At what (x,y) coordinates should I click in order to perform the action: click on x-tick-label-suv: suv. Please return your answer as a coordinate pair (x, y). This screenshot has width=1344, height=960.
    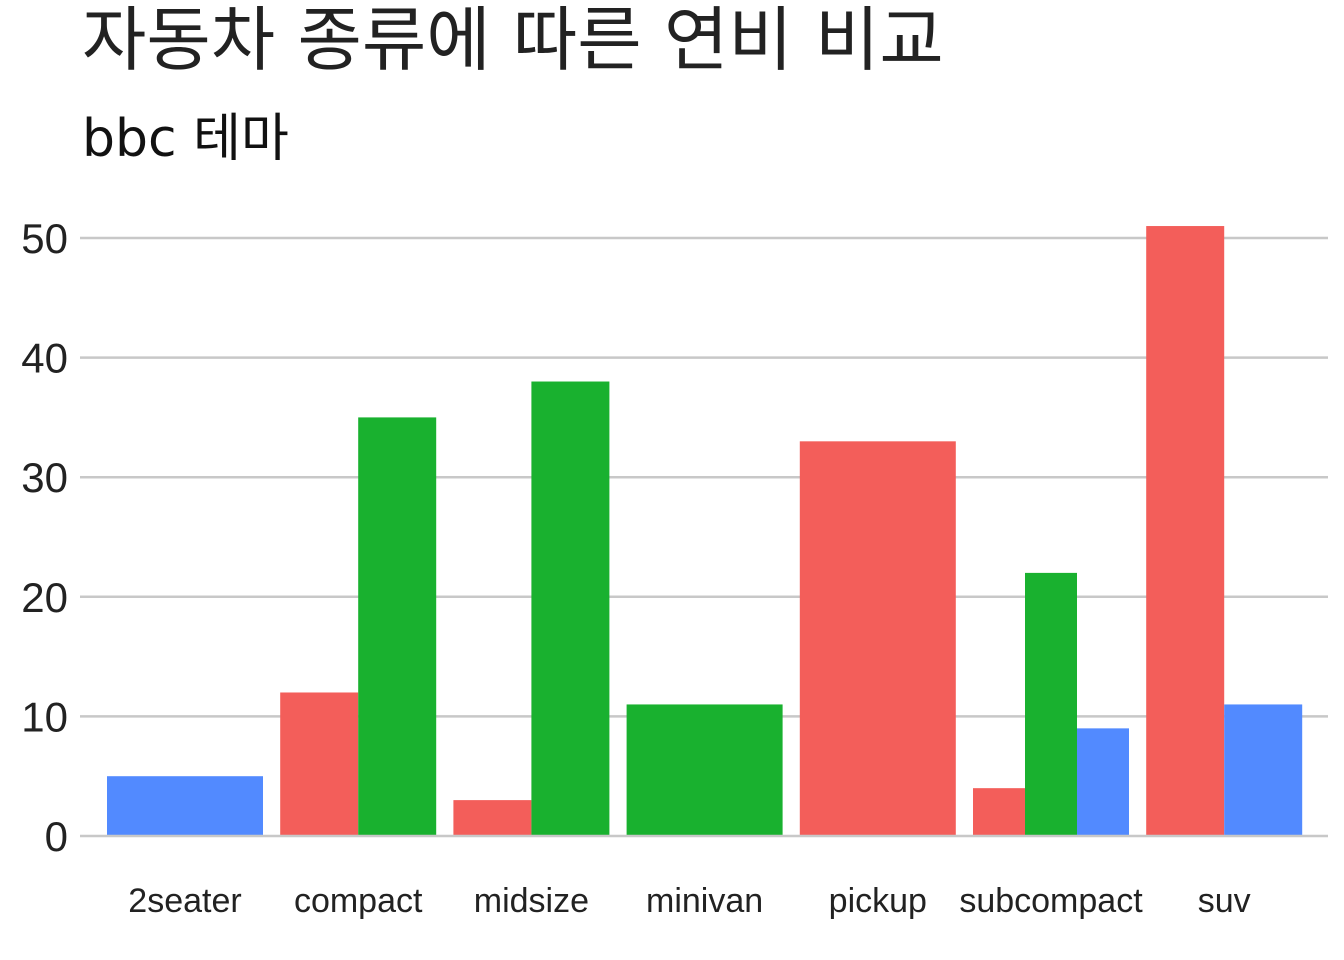
    Looking at the image, I should click on (1224, 901).